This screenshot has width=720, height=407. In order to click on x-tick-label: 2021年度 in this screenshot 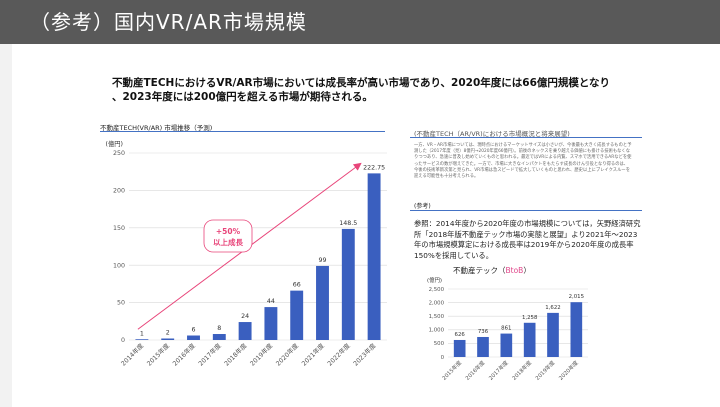, I will do `click(312, 354)`.